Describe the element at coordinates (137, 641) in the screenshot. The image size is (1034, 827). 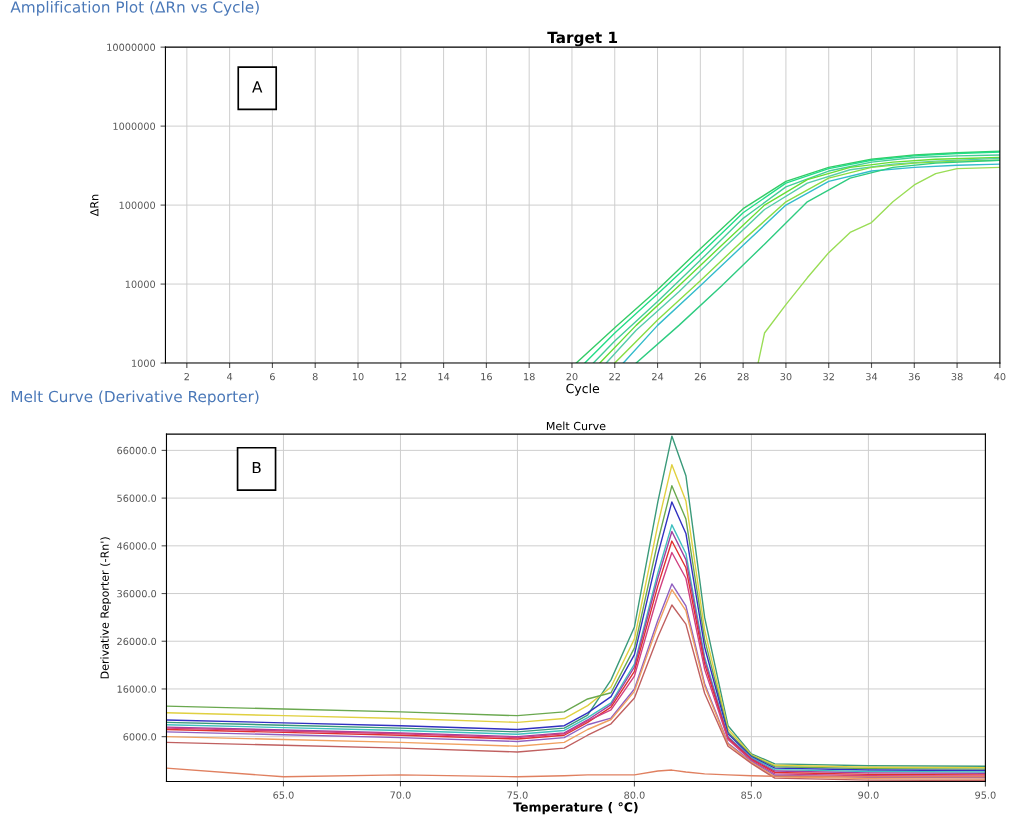
I see `y-tick-label: 26000.0` at that location.